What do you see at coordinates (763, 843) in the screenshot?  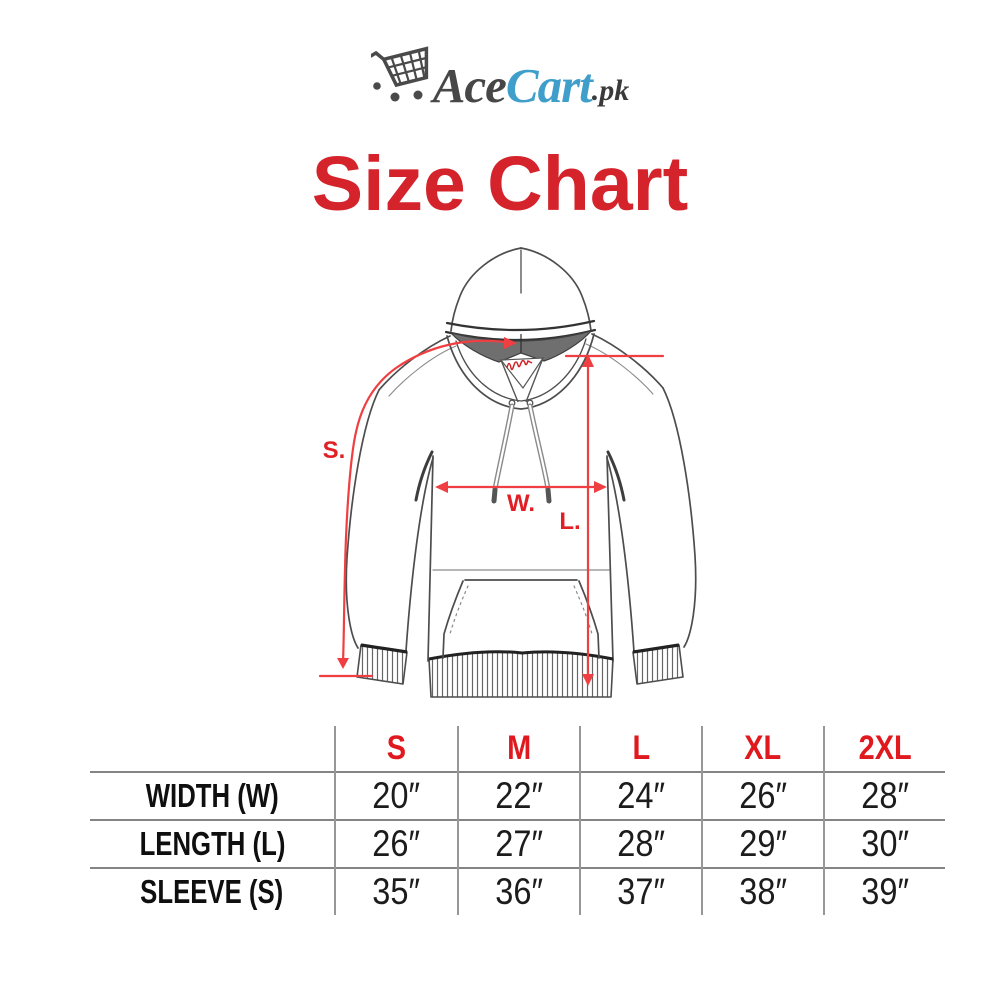 I see `length-xl: 29″` at bounding box center [763, 843].